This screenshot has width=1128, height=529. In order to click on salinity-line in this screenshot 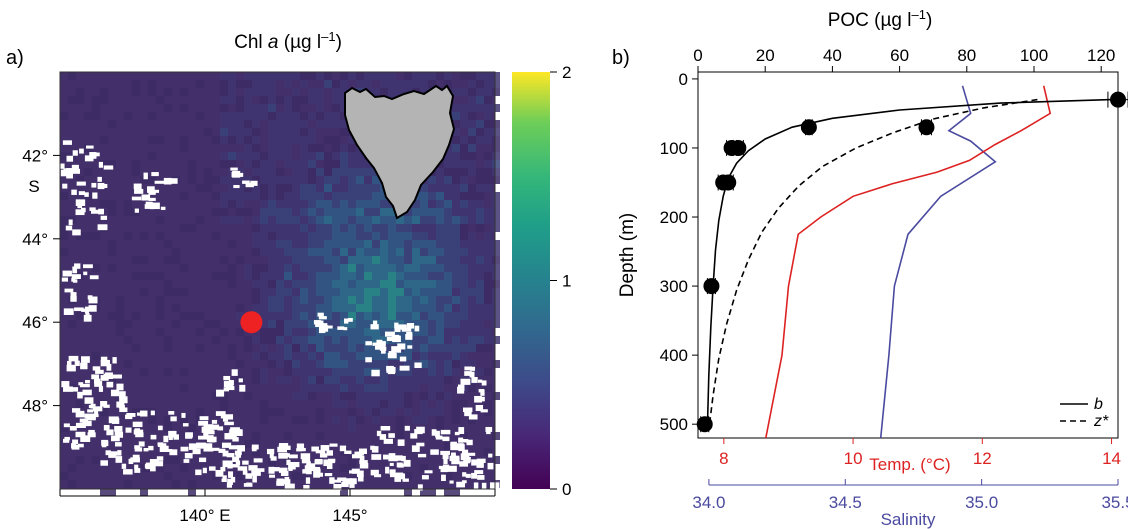, I will do `click(938, 262)`.